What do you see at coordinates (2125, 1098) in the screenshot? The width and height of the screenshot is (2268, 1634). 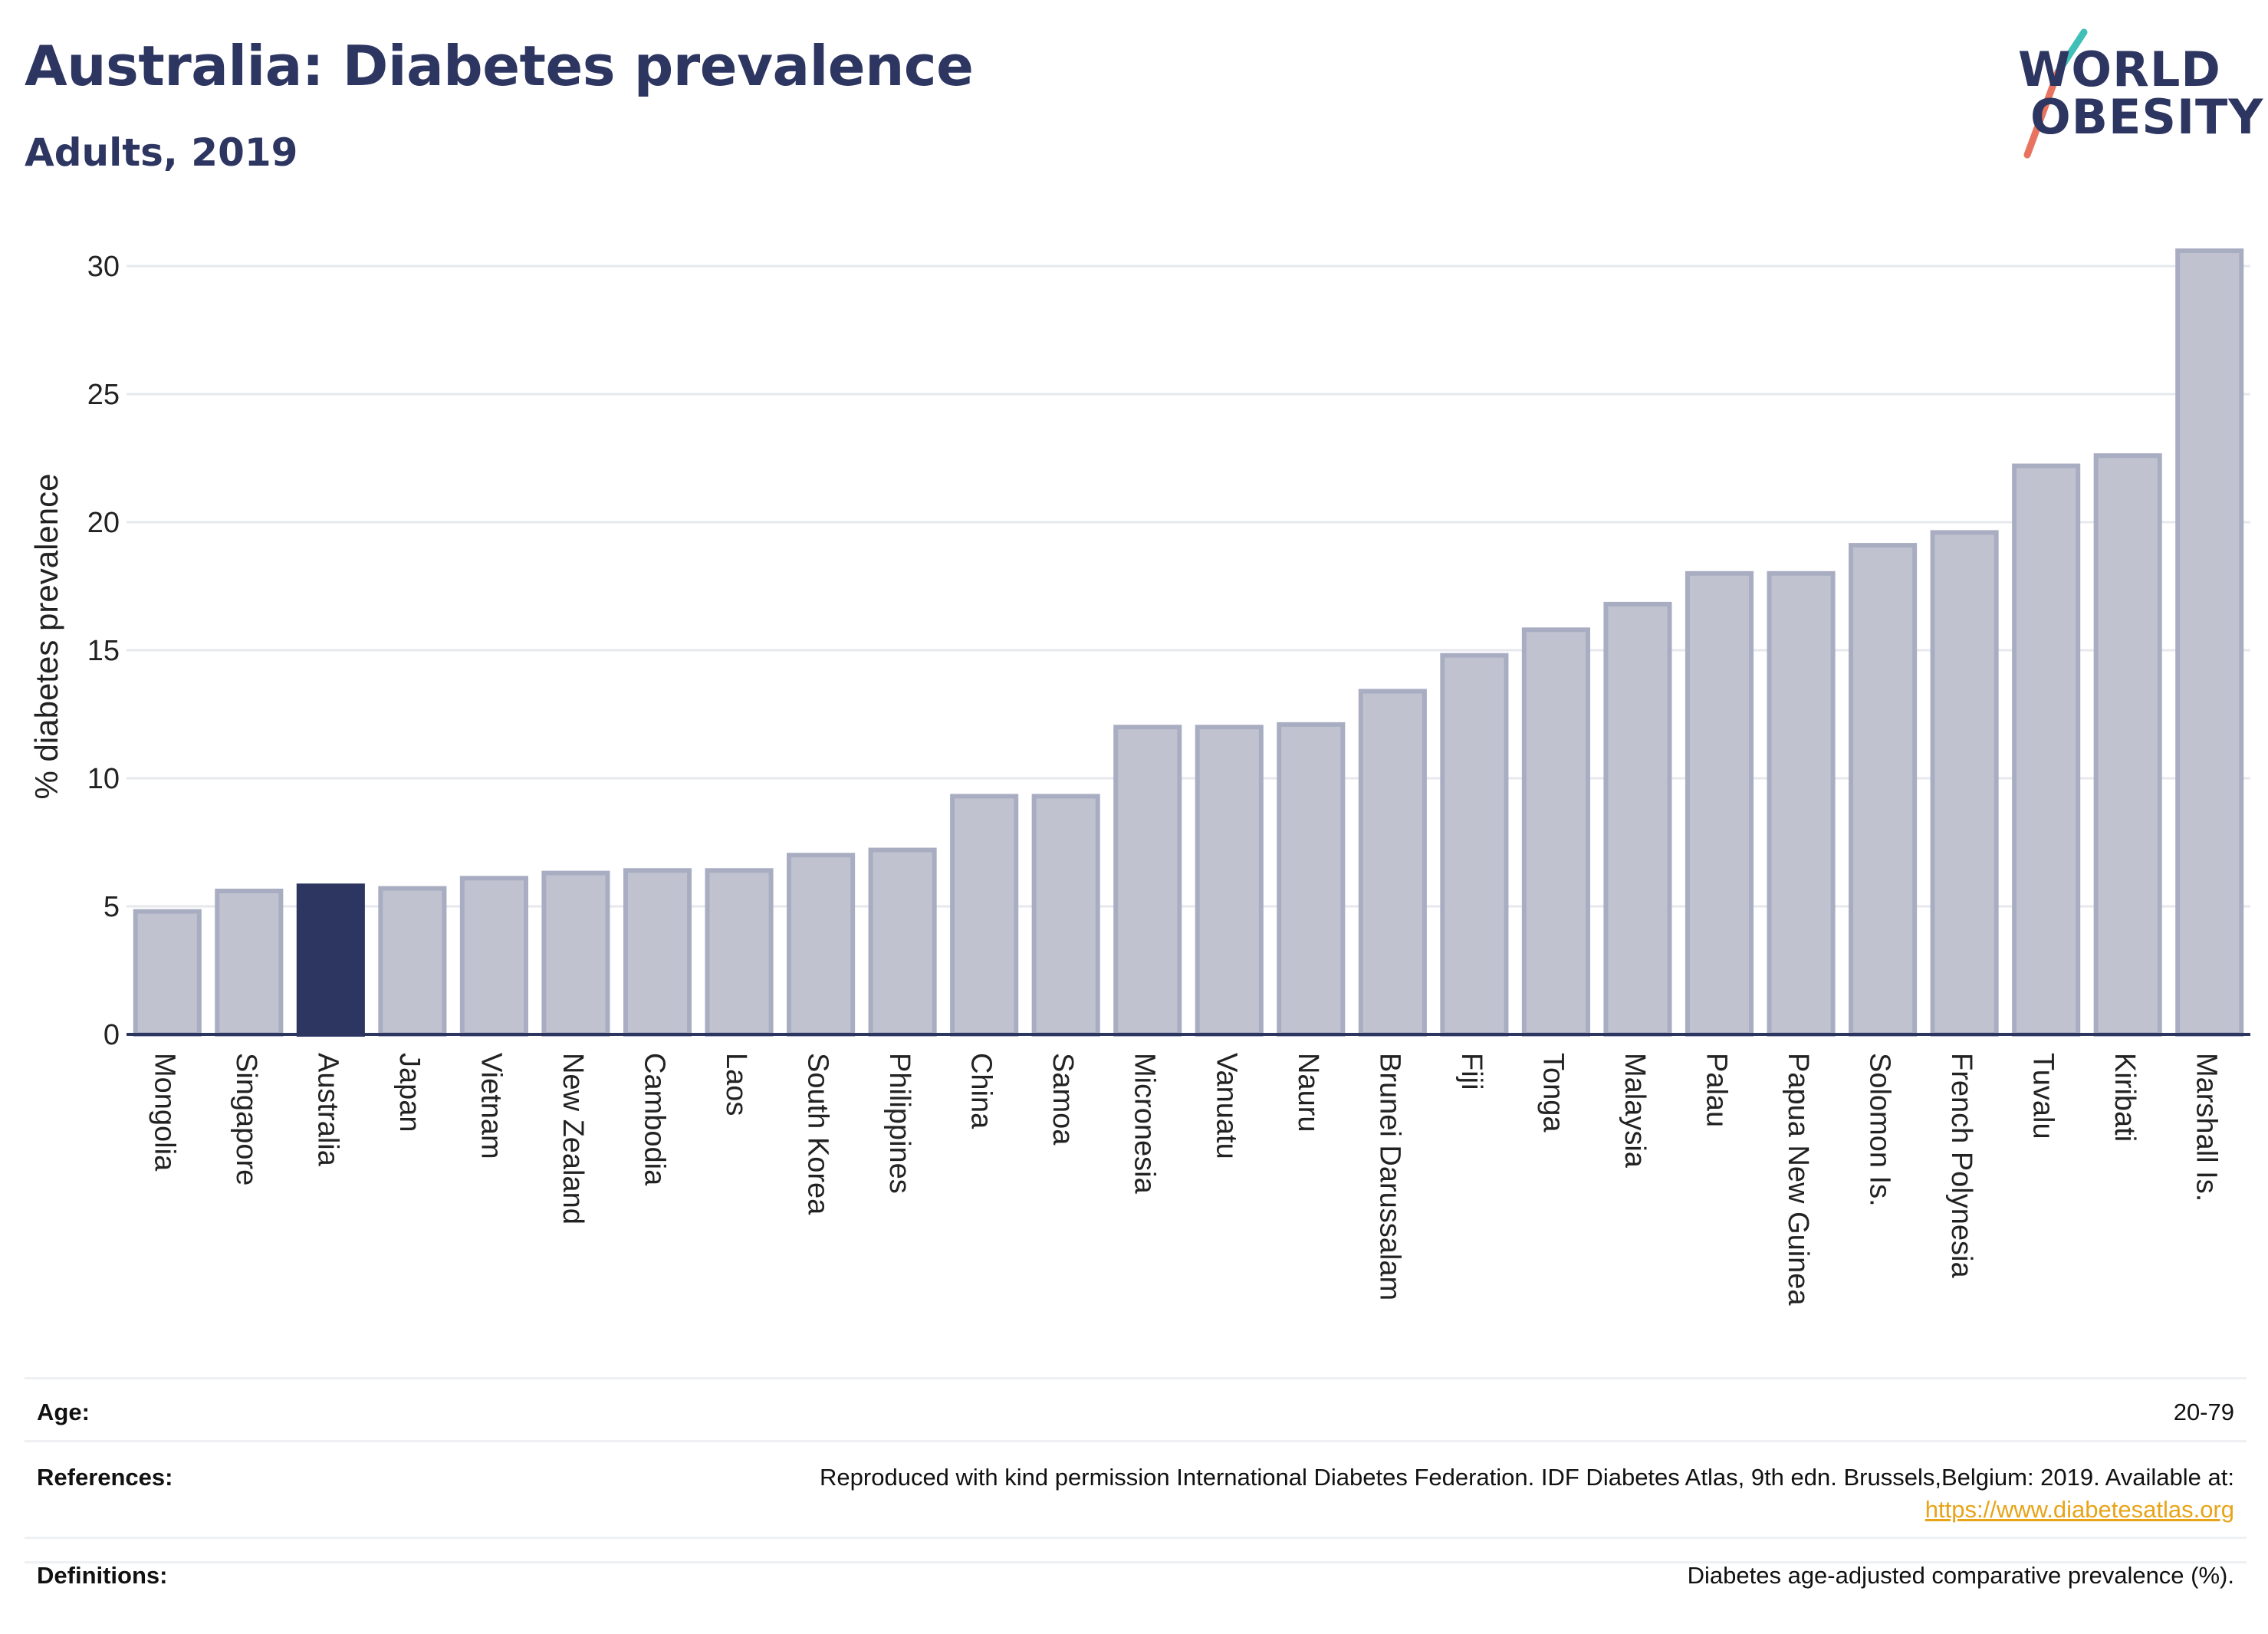 I see `x-tick-label: Kiribati` at bounding box center [2125, 1098].